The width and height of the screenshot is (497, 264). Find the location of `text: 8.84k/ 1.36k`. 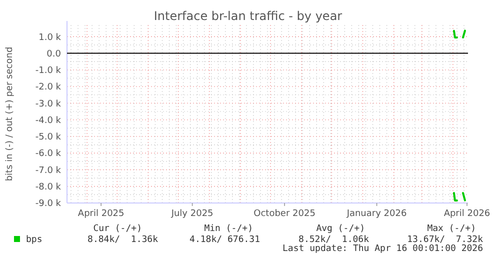

text: 8.84k/ 1.36k is located at coordinates (123, 240).